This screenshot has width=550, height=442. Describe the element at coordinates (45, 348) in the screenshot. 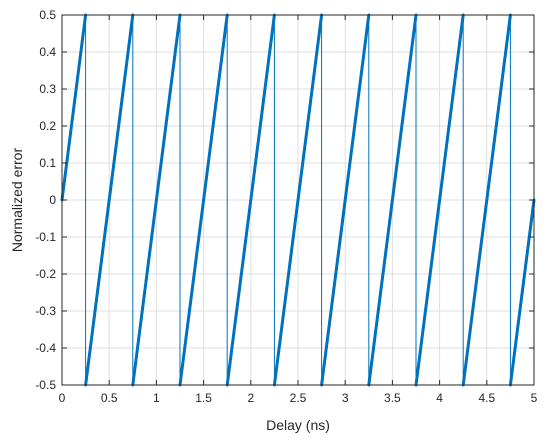

I see `y-tick-label: -0.4` at that location.